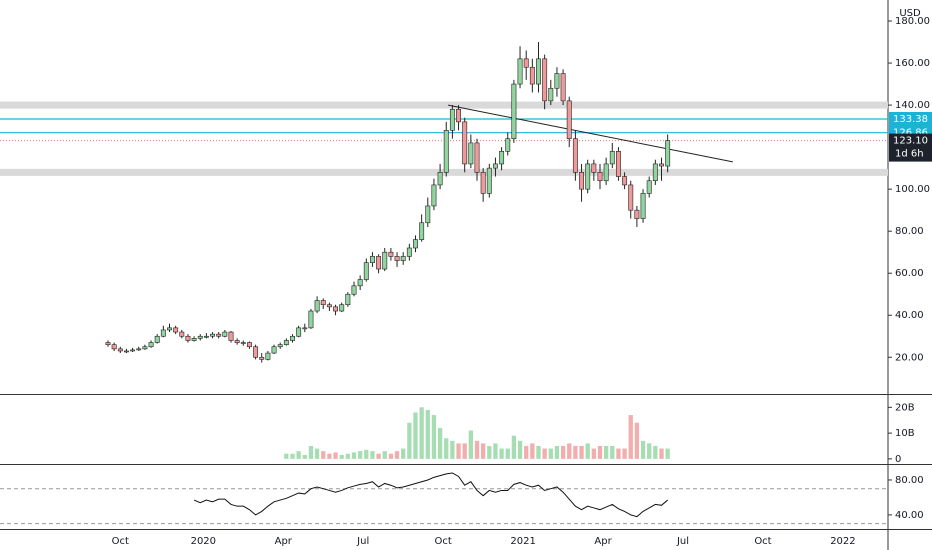 This screenshot has width=932, height=550. I want to click on level-tag-label: 126.86, so click(910, 133).